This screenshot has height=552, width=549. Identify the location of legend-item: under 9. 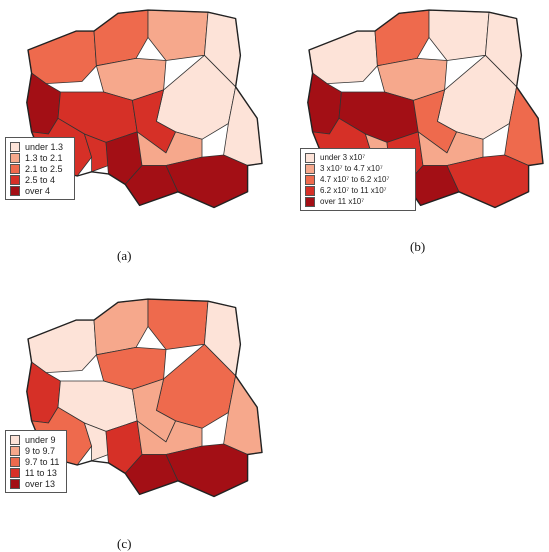
(35, 439).